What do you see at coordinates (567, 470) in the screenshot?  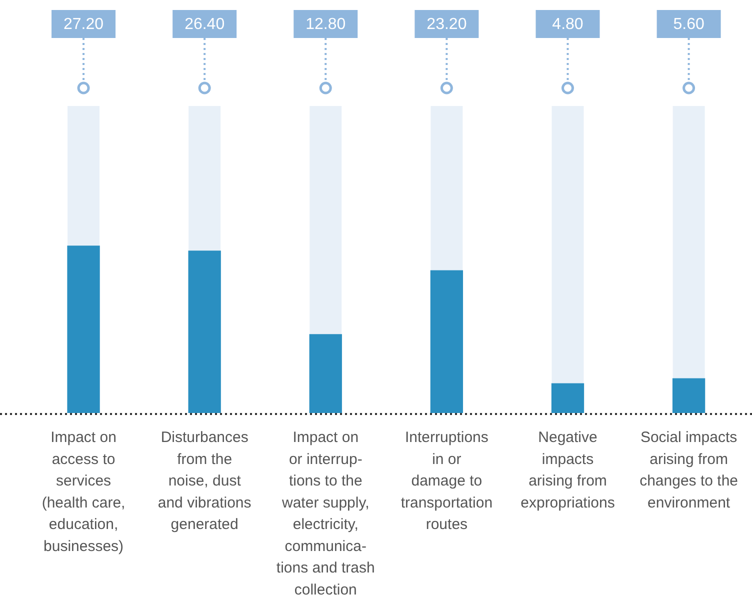 I see `x-tick-label: Negative impacts arising from expropriations` at bounding box center [567, 470].